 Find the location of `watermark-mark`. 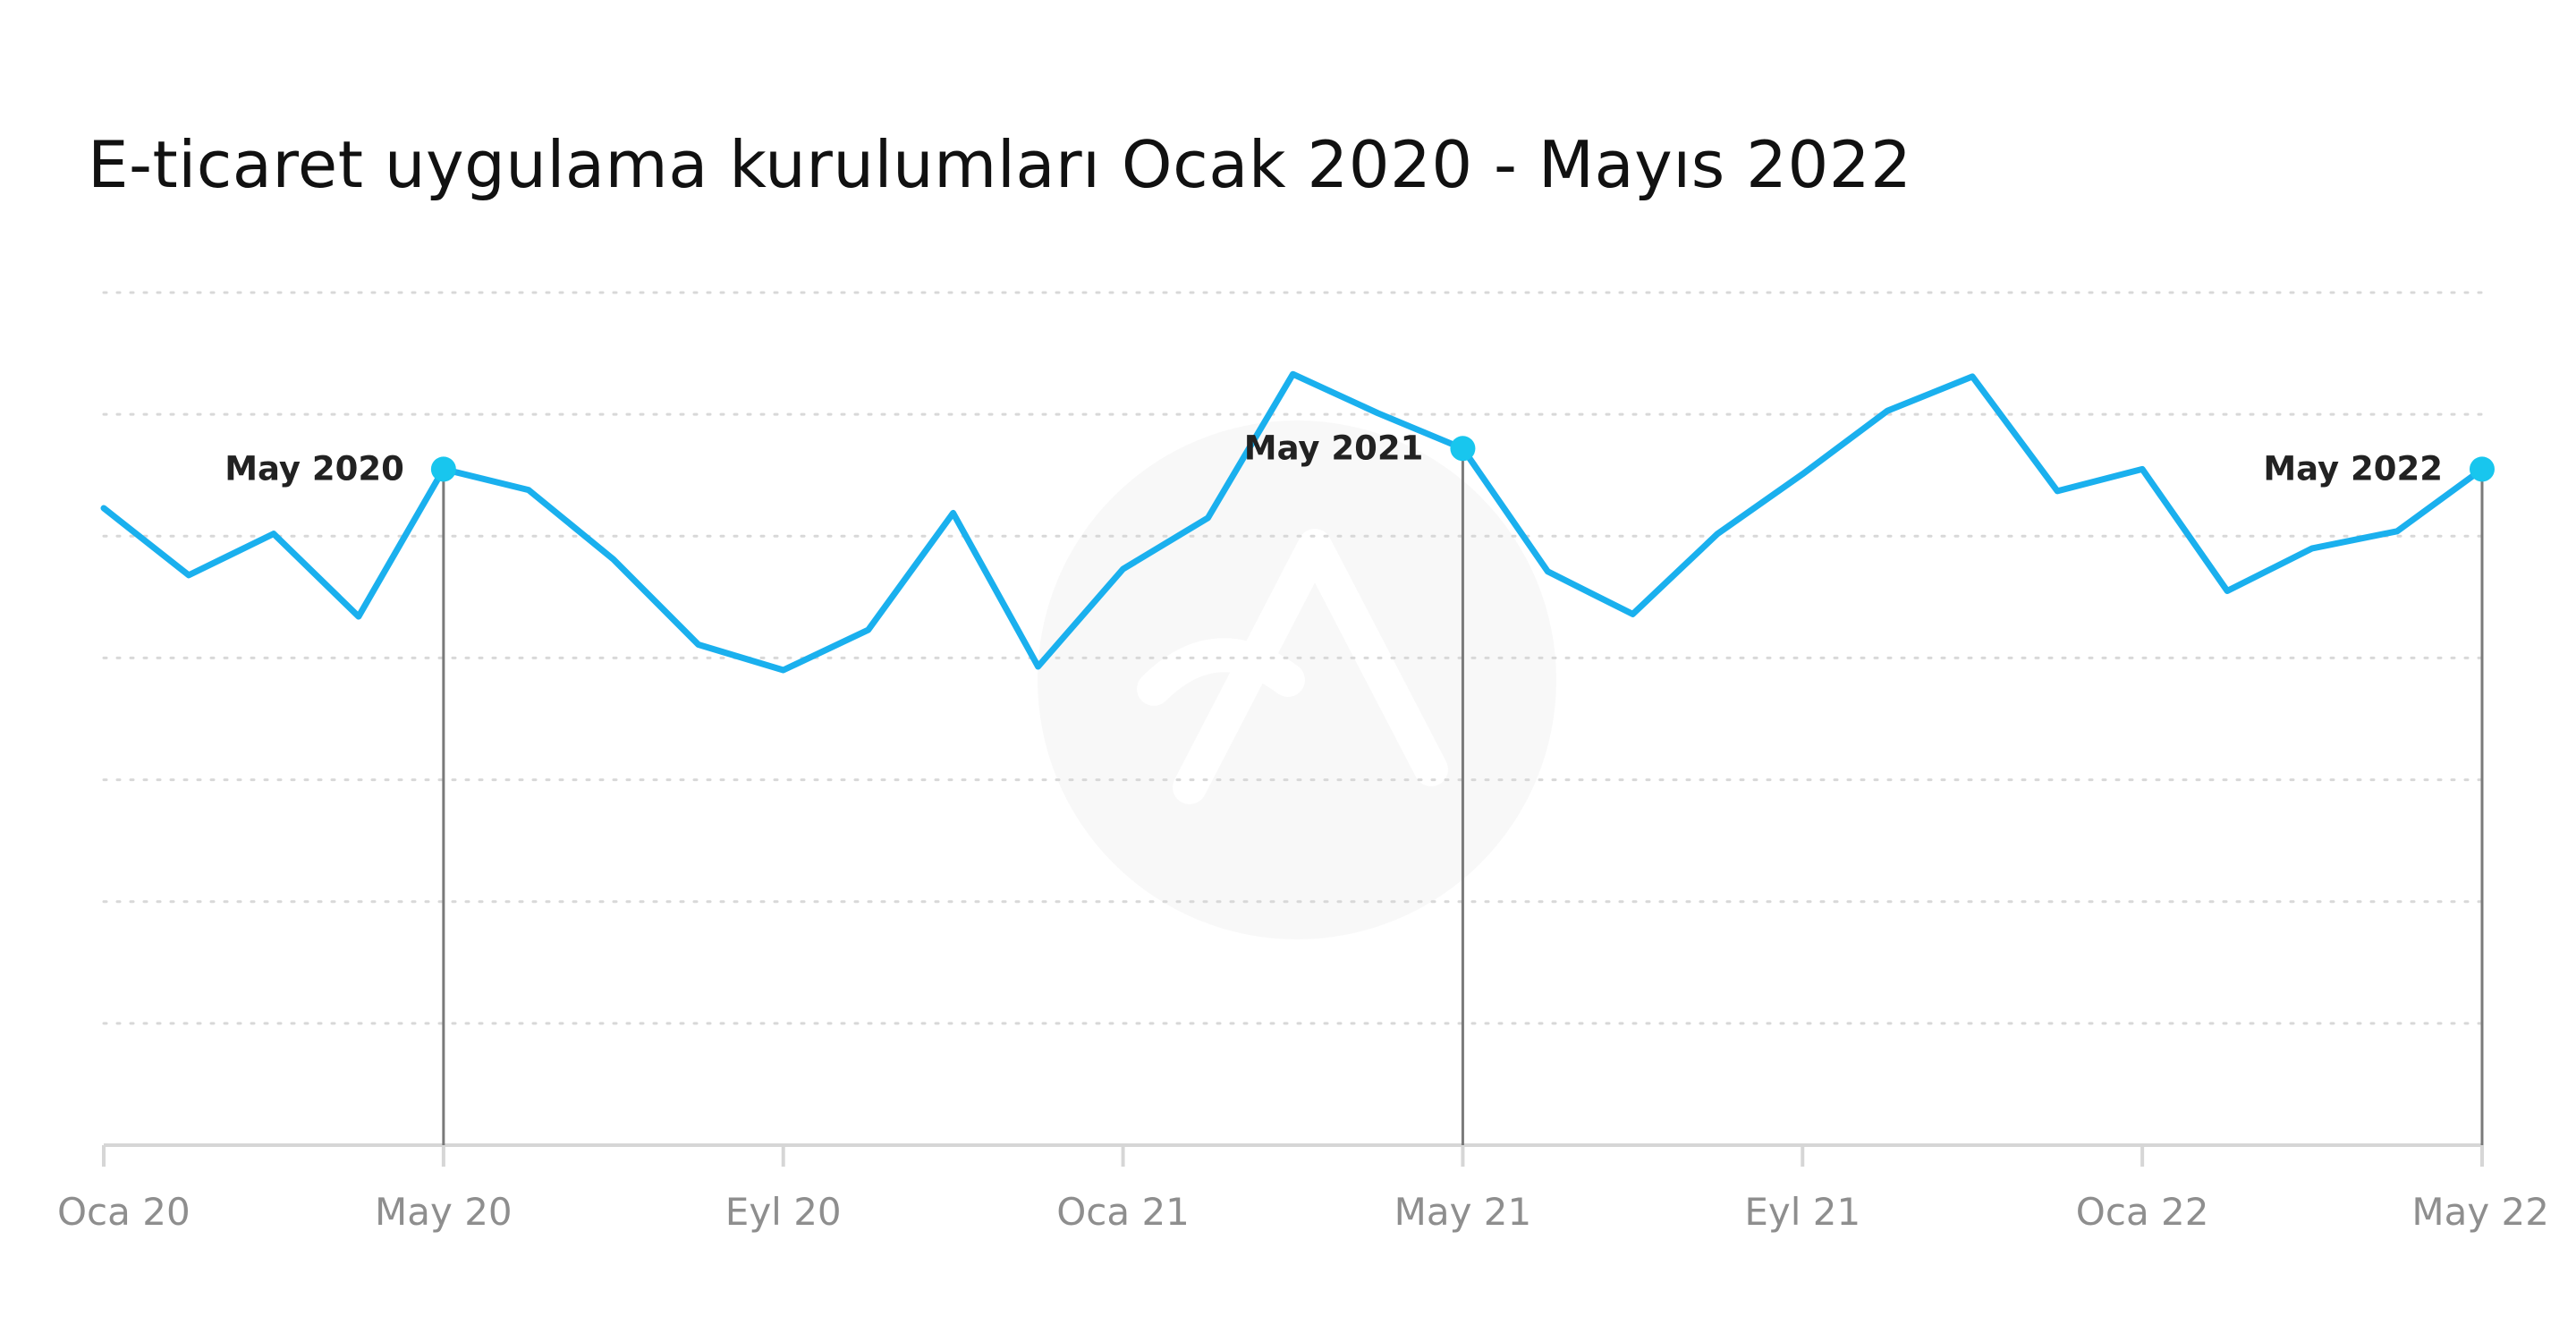

watermark-mark is located at coordinates (1292, 666).